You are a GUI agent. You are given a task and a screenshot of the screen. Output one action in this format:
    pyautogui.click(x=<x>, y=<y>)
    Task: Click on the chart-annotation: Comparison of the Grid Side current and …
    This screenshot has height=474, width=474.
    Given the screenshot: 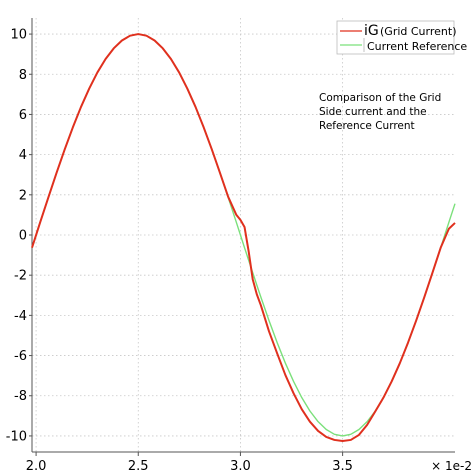 What is the action you would take?
    pyautogui.click(x=380, y=112)
    